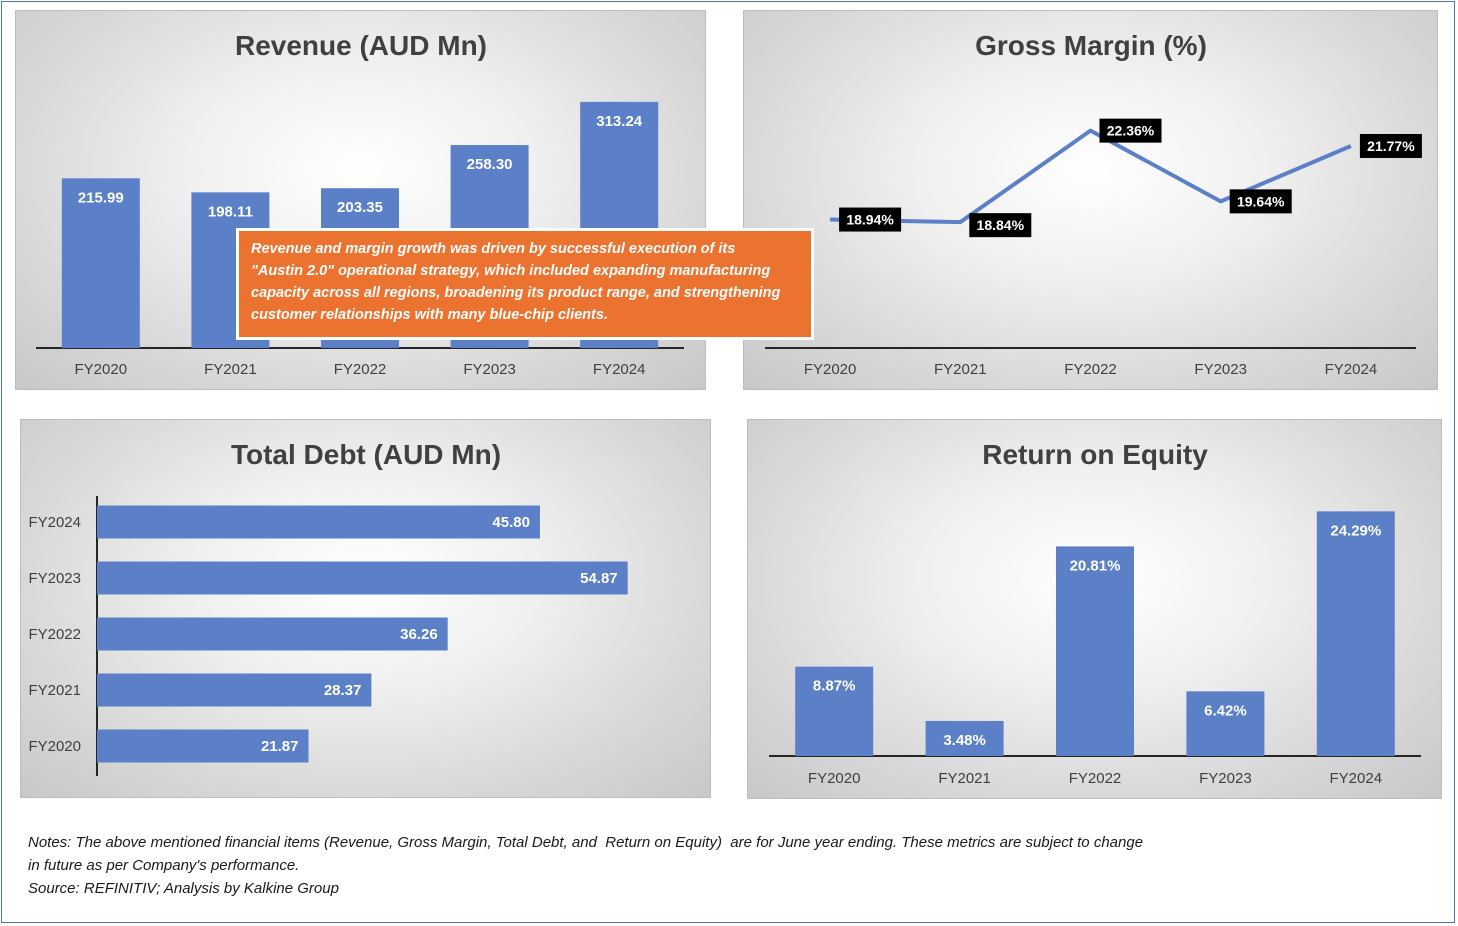 The image size is (1458, 926). What do you see at coordinates (1220, 369) in the screenshot?
I see `gross-margin-x-tick: FY2023` at bounding box center [1220, 369].